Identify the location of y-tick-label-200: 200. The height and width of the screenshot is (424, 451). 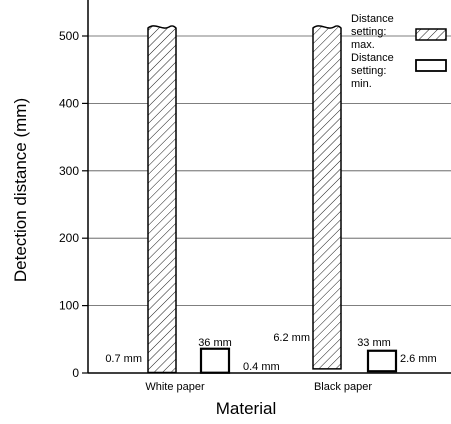
(69, 238).